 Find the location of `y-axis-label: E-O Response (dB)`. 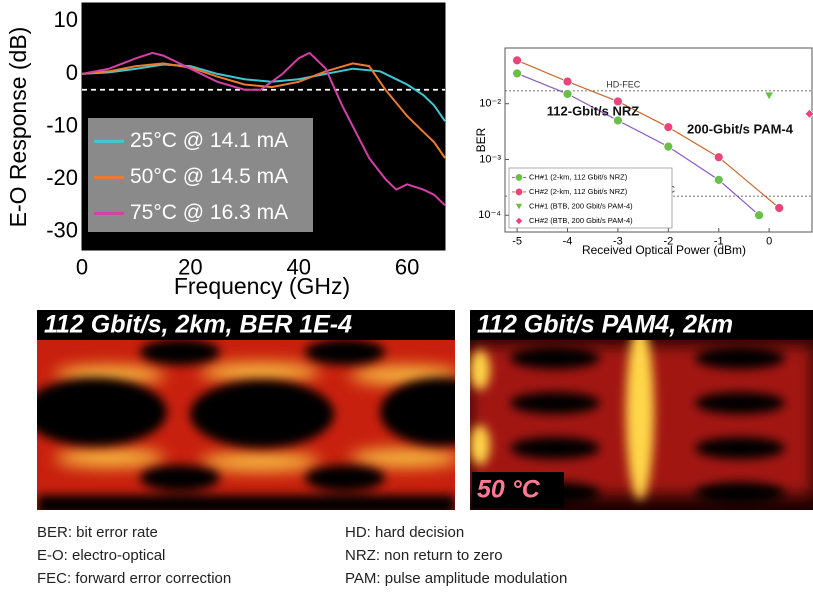

y-axis-label: E-O Response (dB) is located at coordinates (18, 127).